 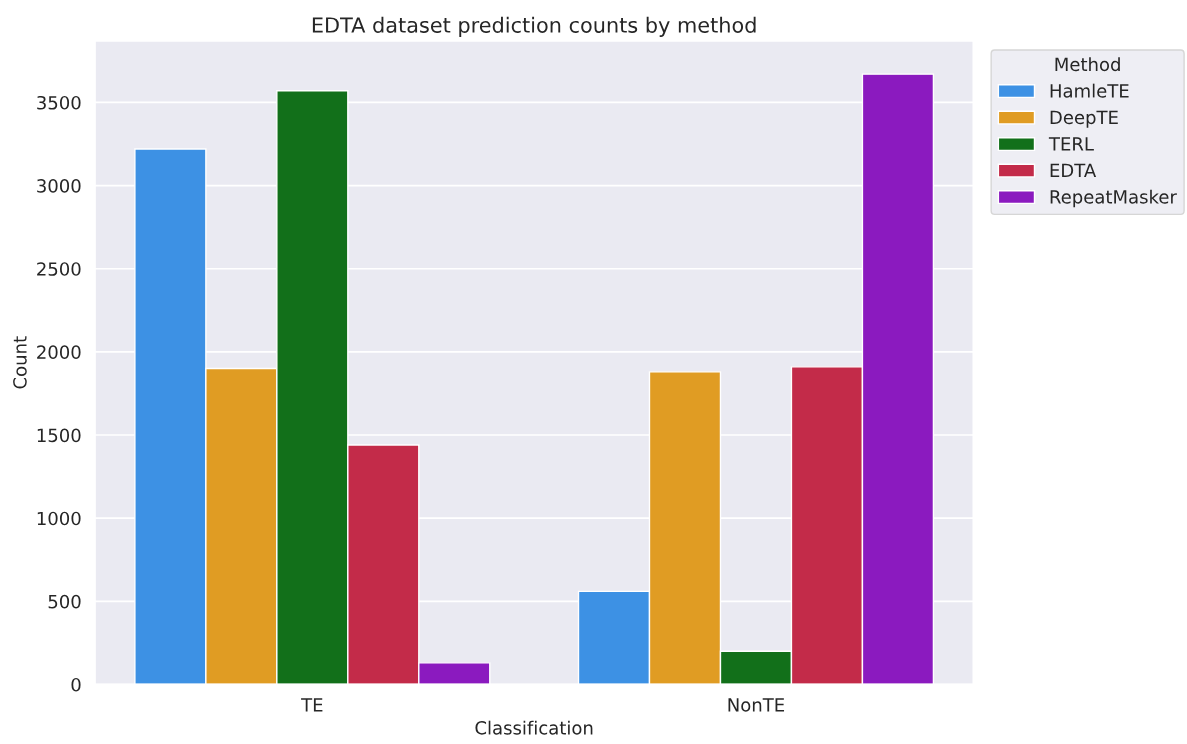 What do you see at coordinates (1071, 144) in the screenshot?
I see `legend-label: TERL` at bounding box center [1071, 144].